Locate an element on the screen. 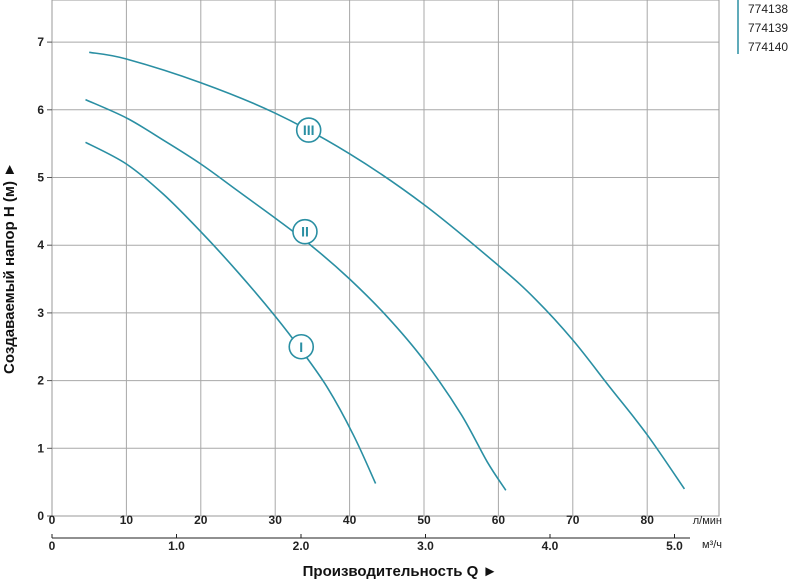 The image size is (800, 579). y-tick-label: 2 is located at coordinates (40, 381).